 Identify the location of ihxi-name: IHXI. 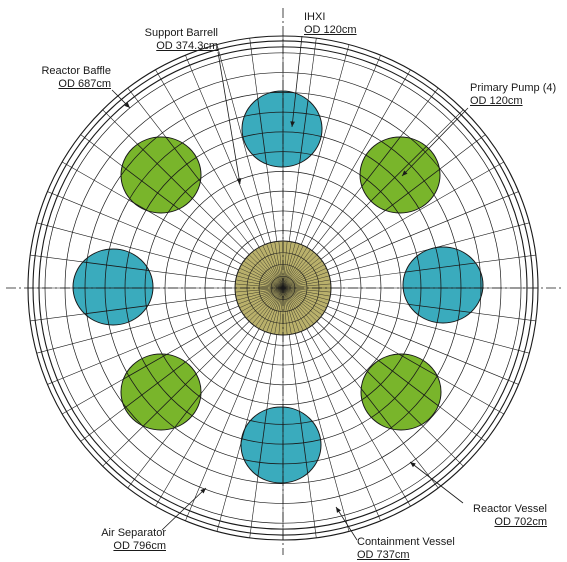
(315, 17).